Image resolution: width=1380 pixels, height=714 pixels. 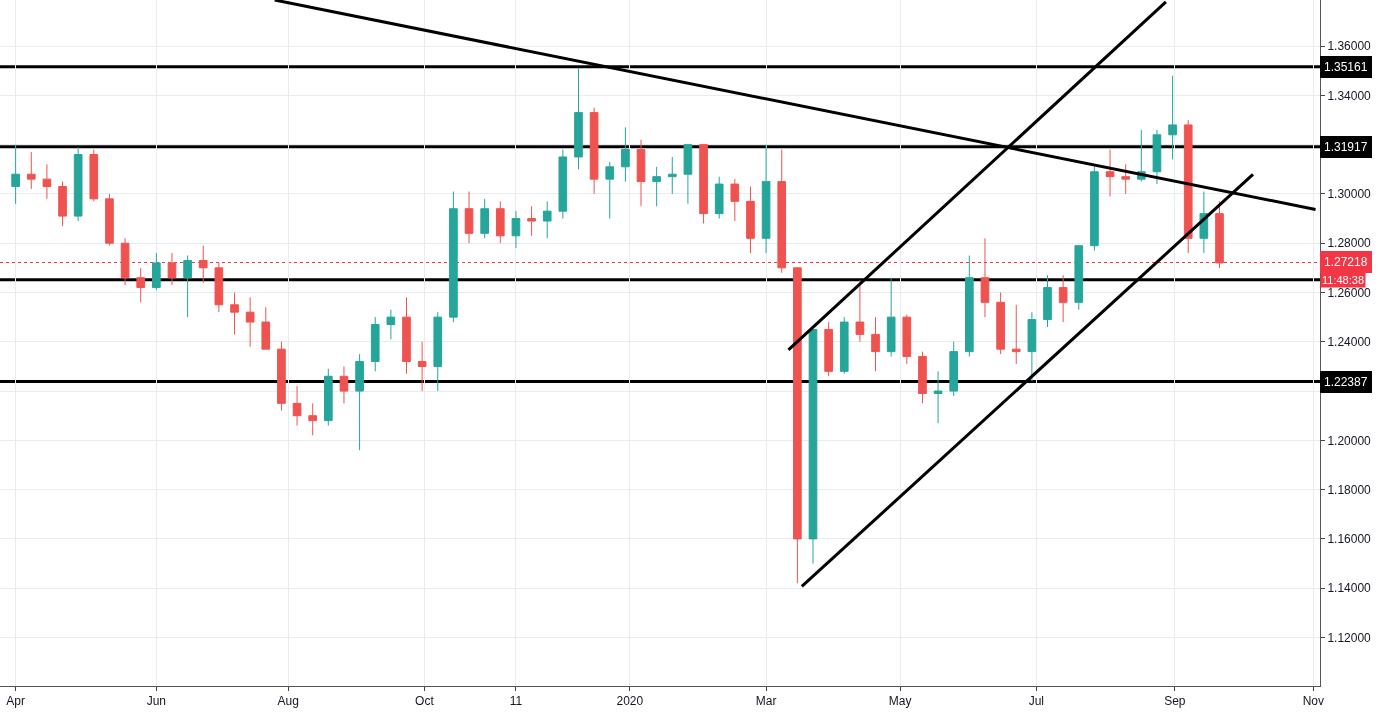 I want to click on y-tick-label: 1.20000, so click(x=1349, y=440).